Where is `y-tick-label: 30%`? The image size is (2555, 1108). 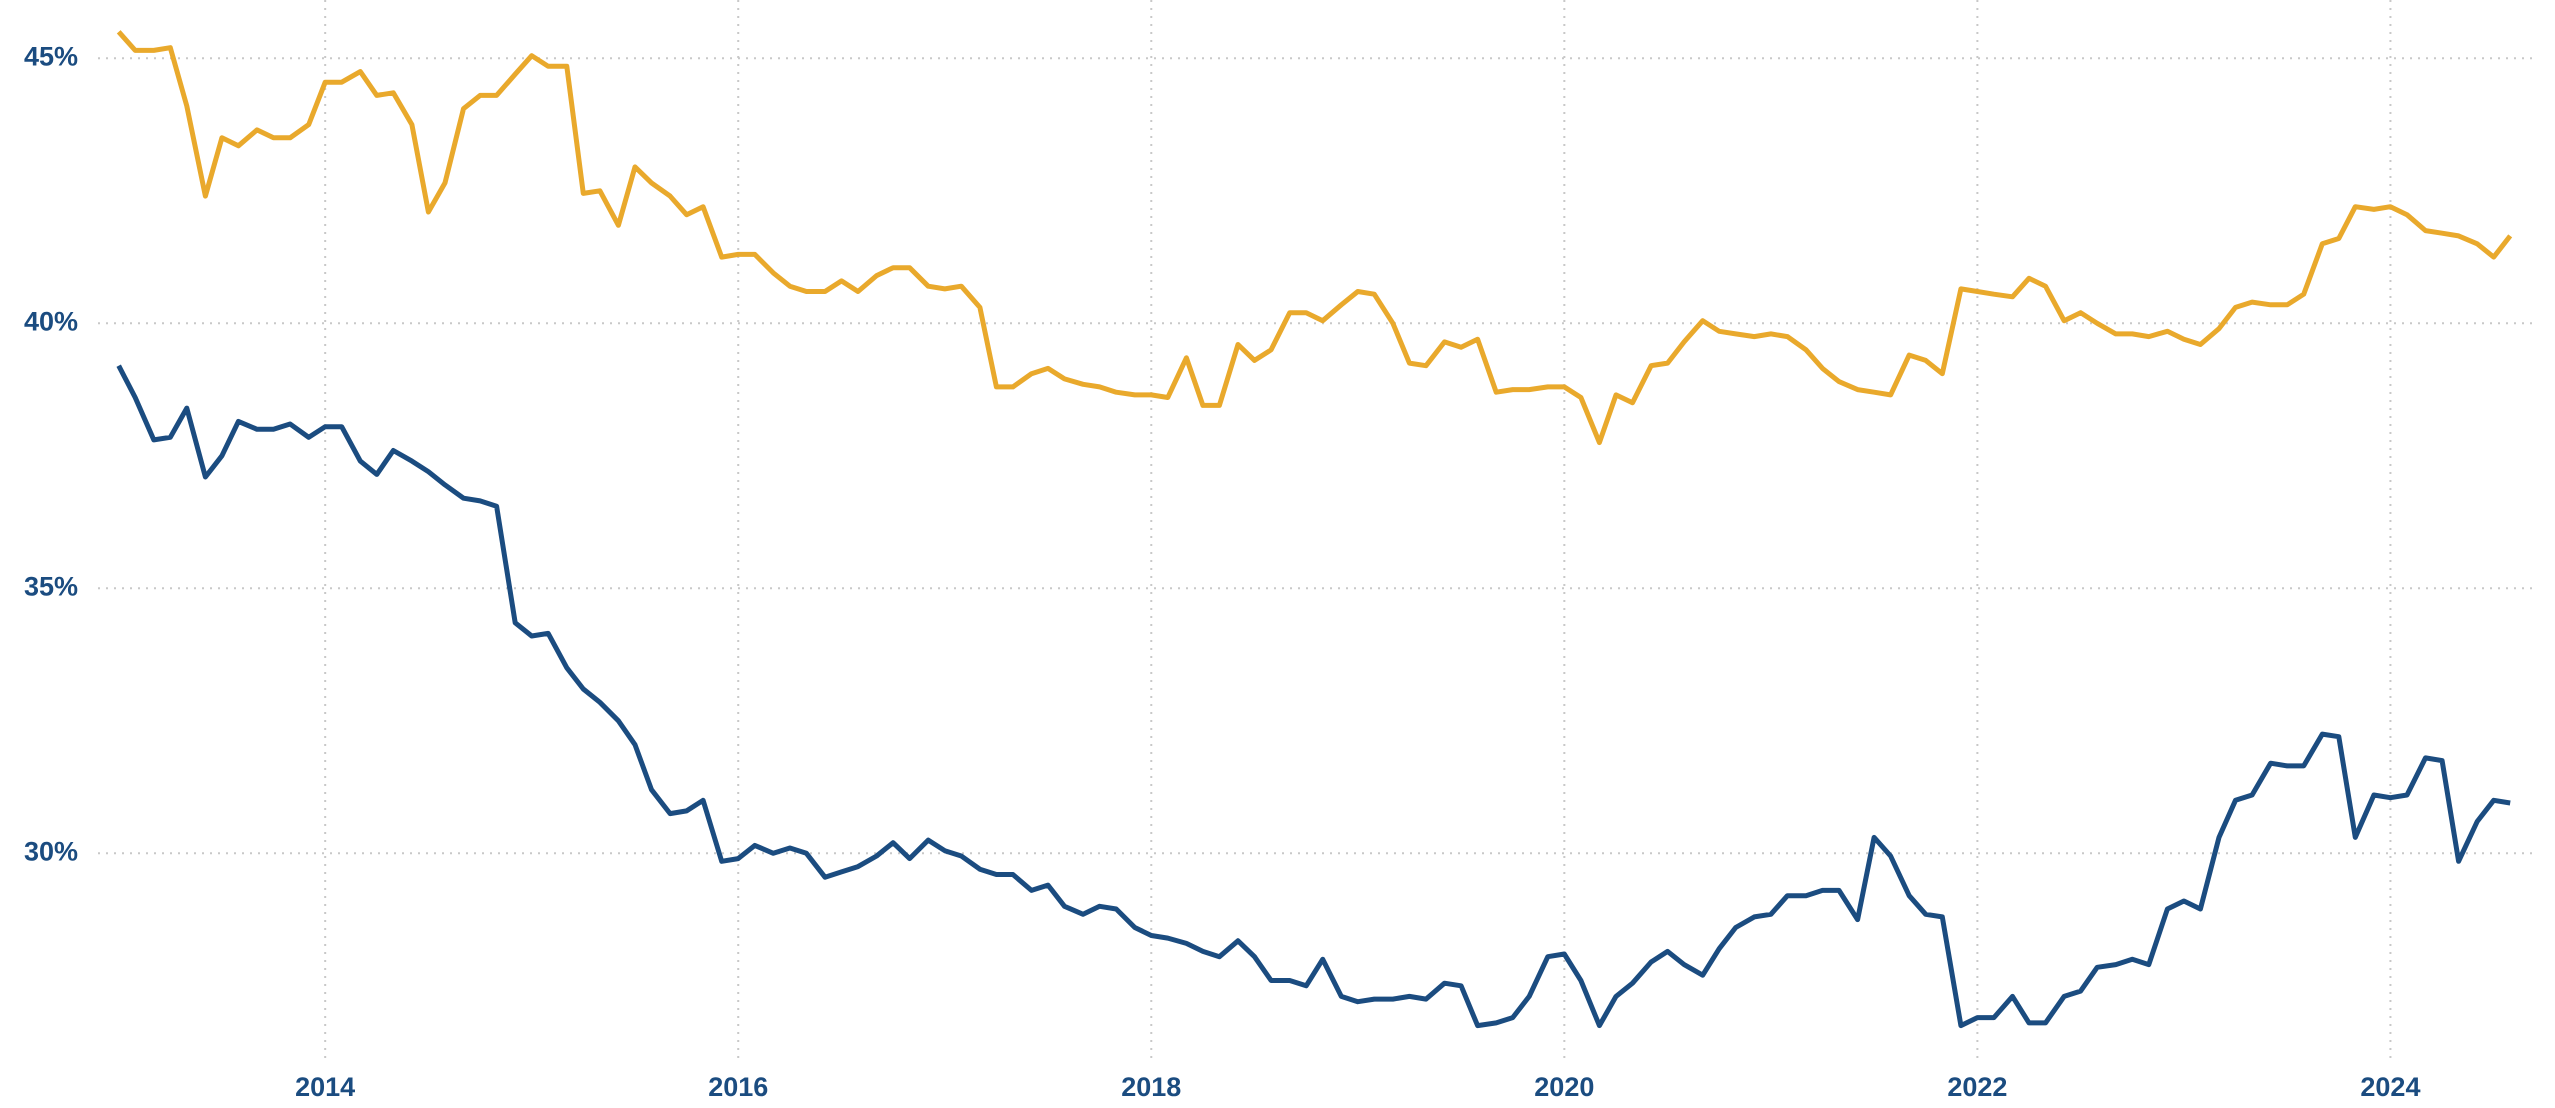
y-tick-label: 30% is located at coordinates (51, 851).